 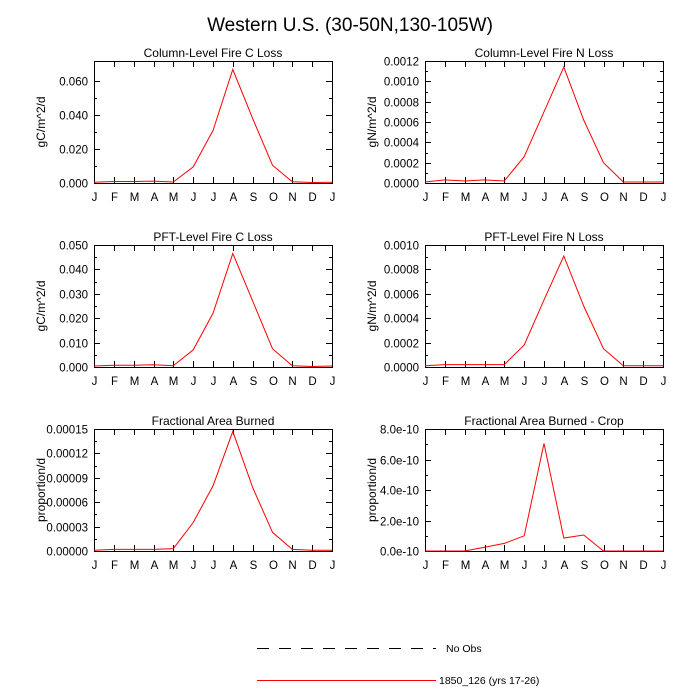 I want to click on y-tick-label: 6.0e-10, so click(x=399, y=462).